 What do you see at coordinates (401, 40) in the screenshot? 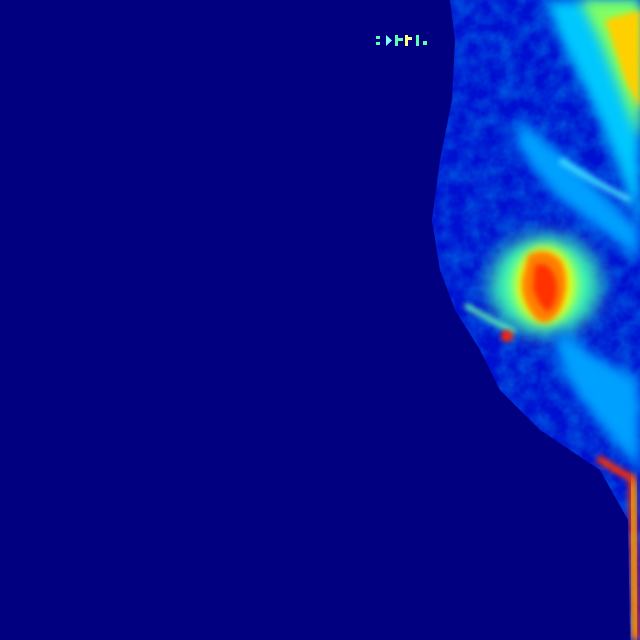
I see `orientation-marker-icon` at bounding box center [401, 40].